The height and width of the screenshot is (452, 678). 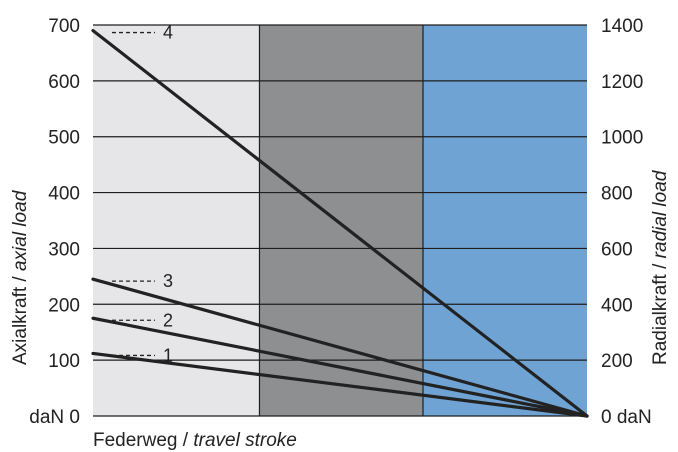 I want to click on right-tick-200: 200, so click(x=617, y=361).